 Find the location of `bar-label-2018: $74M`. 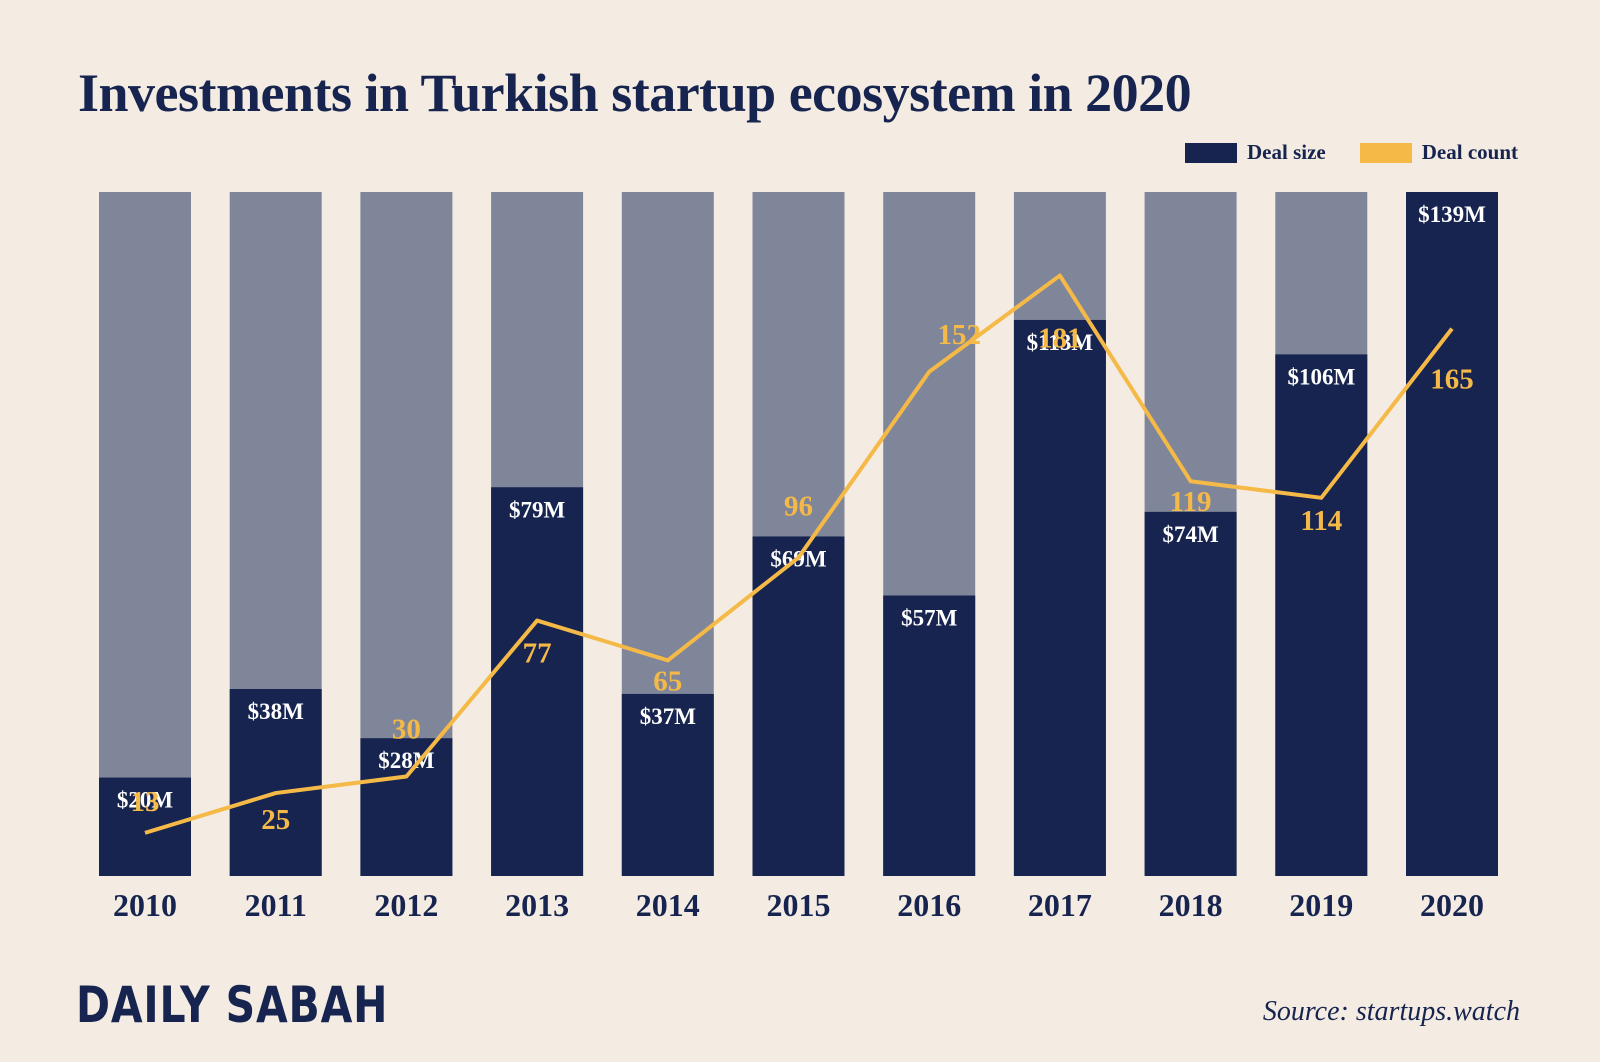

bar-label-2018: $74M is located at coordinates (1190, 534).